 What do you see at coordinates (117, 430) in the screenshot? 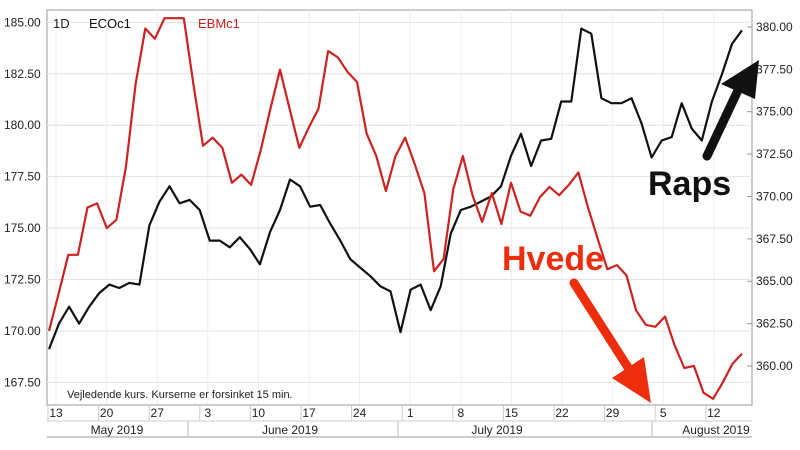
I see `month-label: May 2019` at bounding box center [117, 430].